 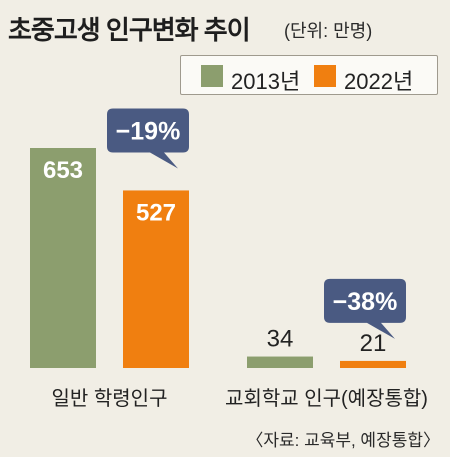 What do you see at coordinates (129, 30) in the screenshot?
I see `chart-title: 초중고생 인구변화 추이` at bounding box center [129, 30].